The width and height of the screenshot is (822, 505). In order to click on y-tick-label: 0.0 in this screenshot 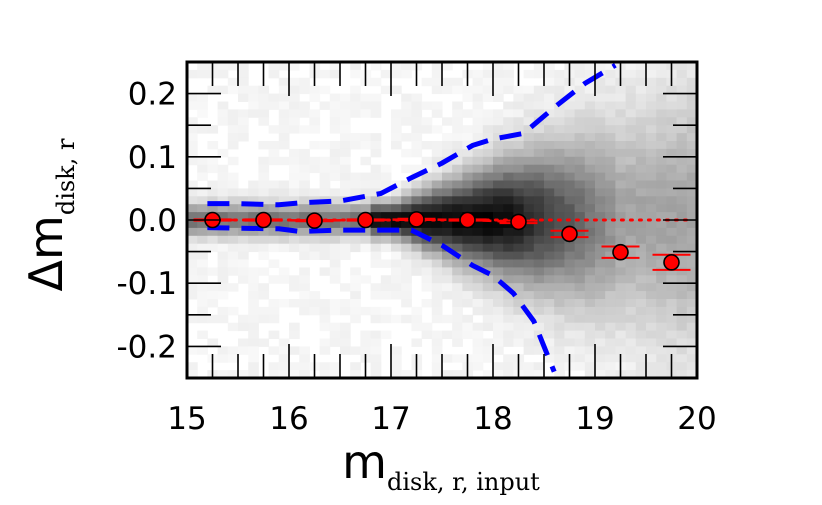, I will do `click(152, 221)`.